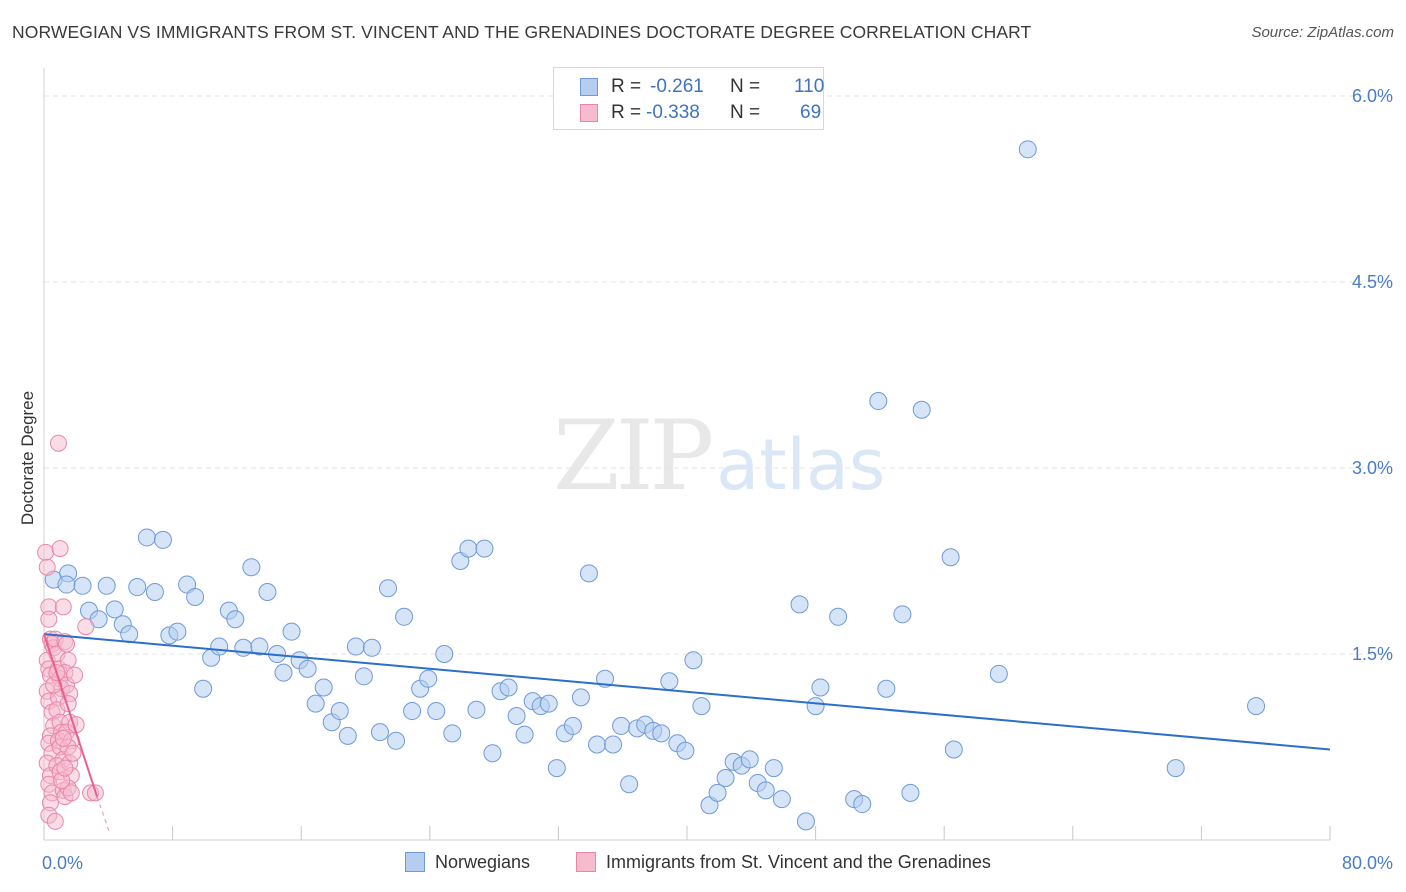  I want to click on watermark-logo: ZIPatlas, so click(719, 456).